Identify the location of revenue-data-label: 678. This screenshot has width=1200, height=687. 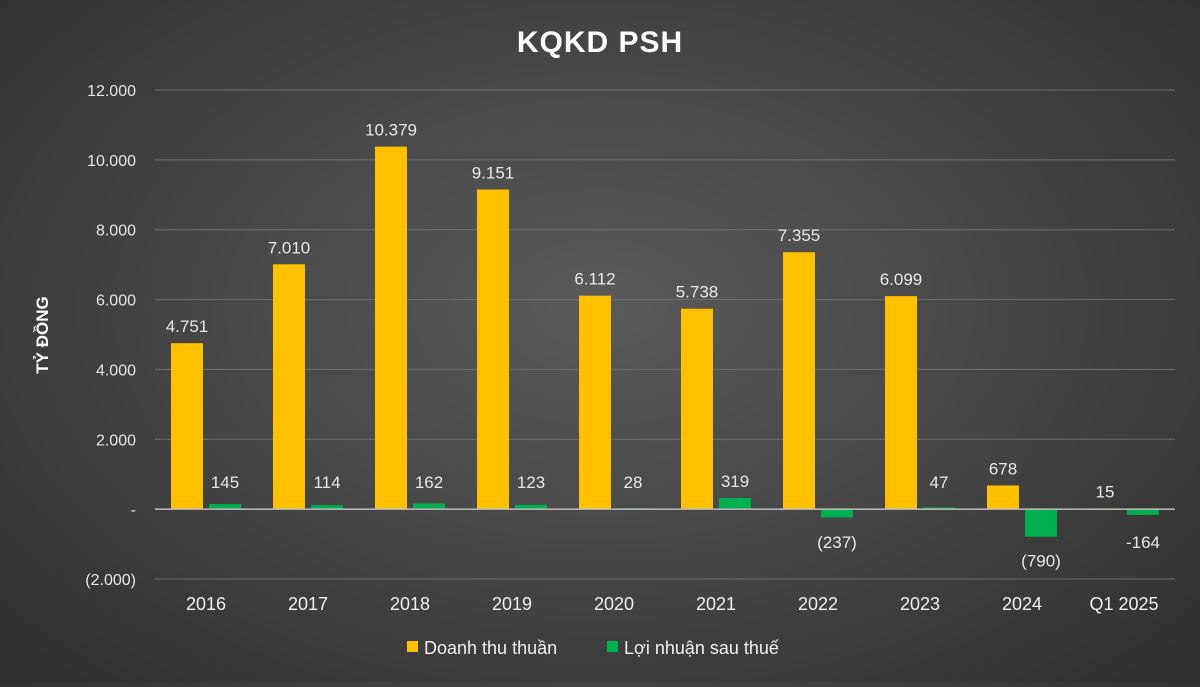
(1003, 468).